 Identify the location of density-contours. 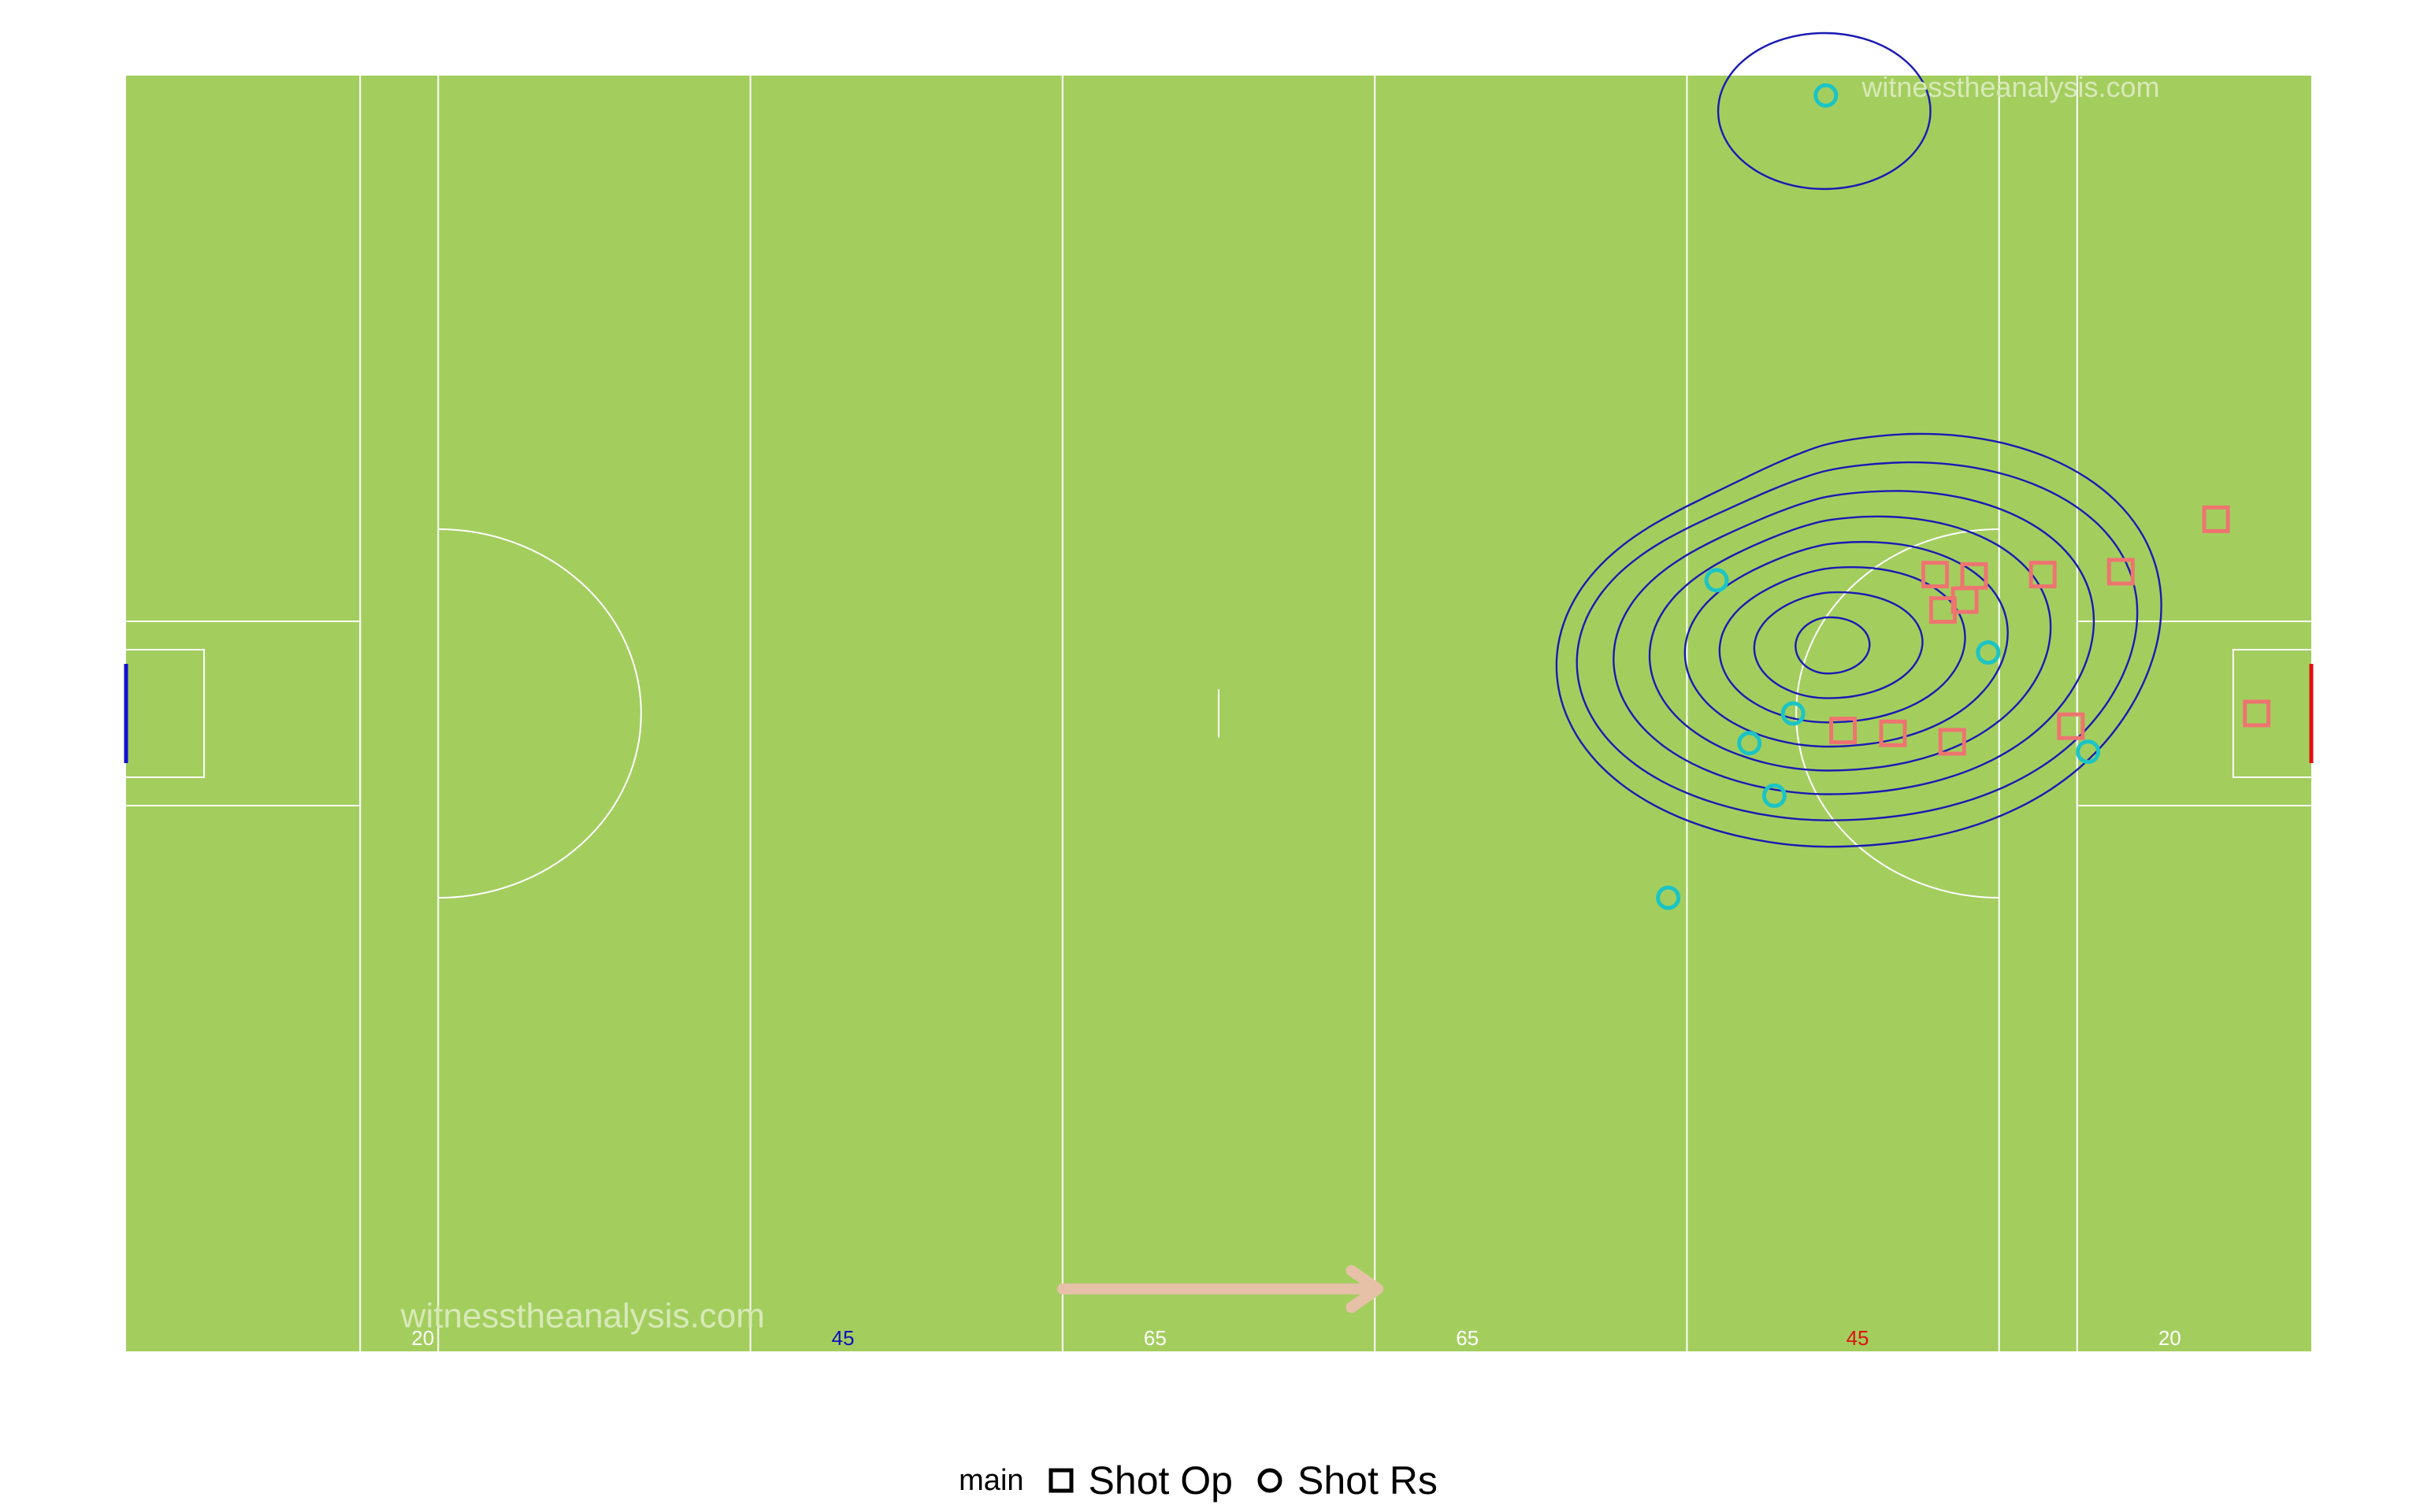
(1858, 440).